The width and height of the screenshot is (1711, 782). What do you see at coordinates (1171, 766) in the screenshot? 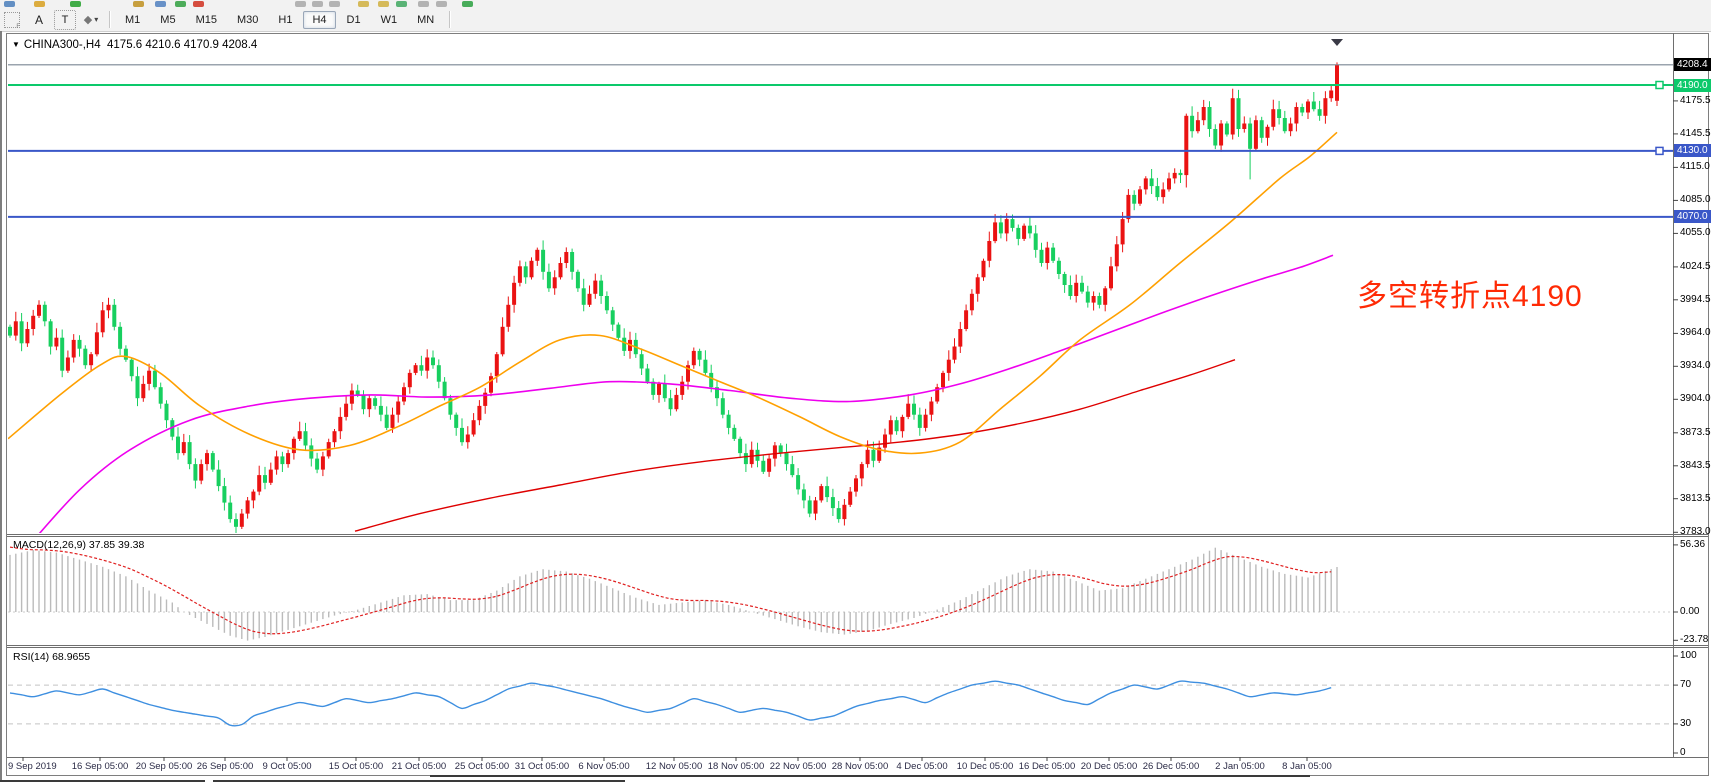
I see `date-tick-label: 26 Dec 05:00` at bounding box center [1171, 766].